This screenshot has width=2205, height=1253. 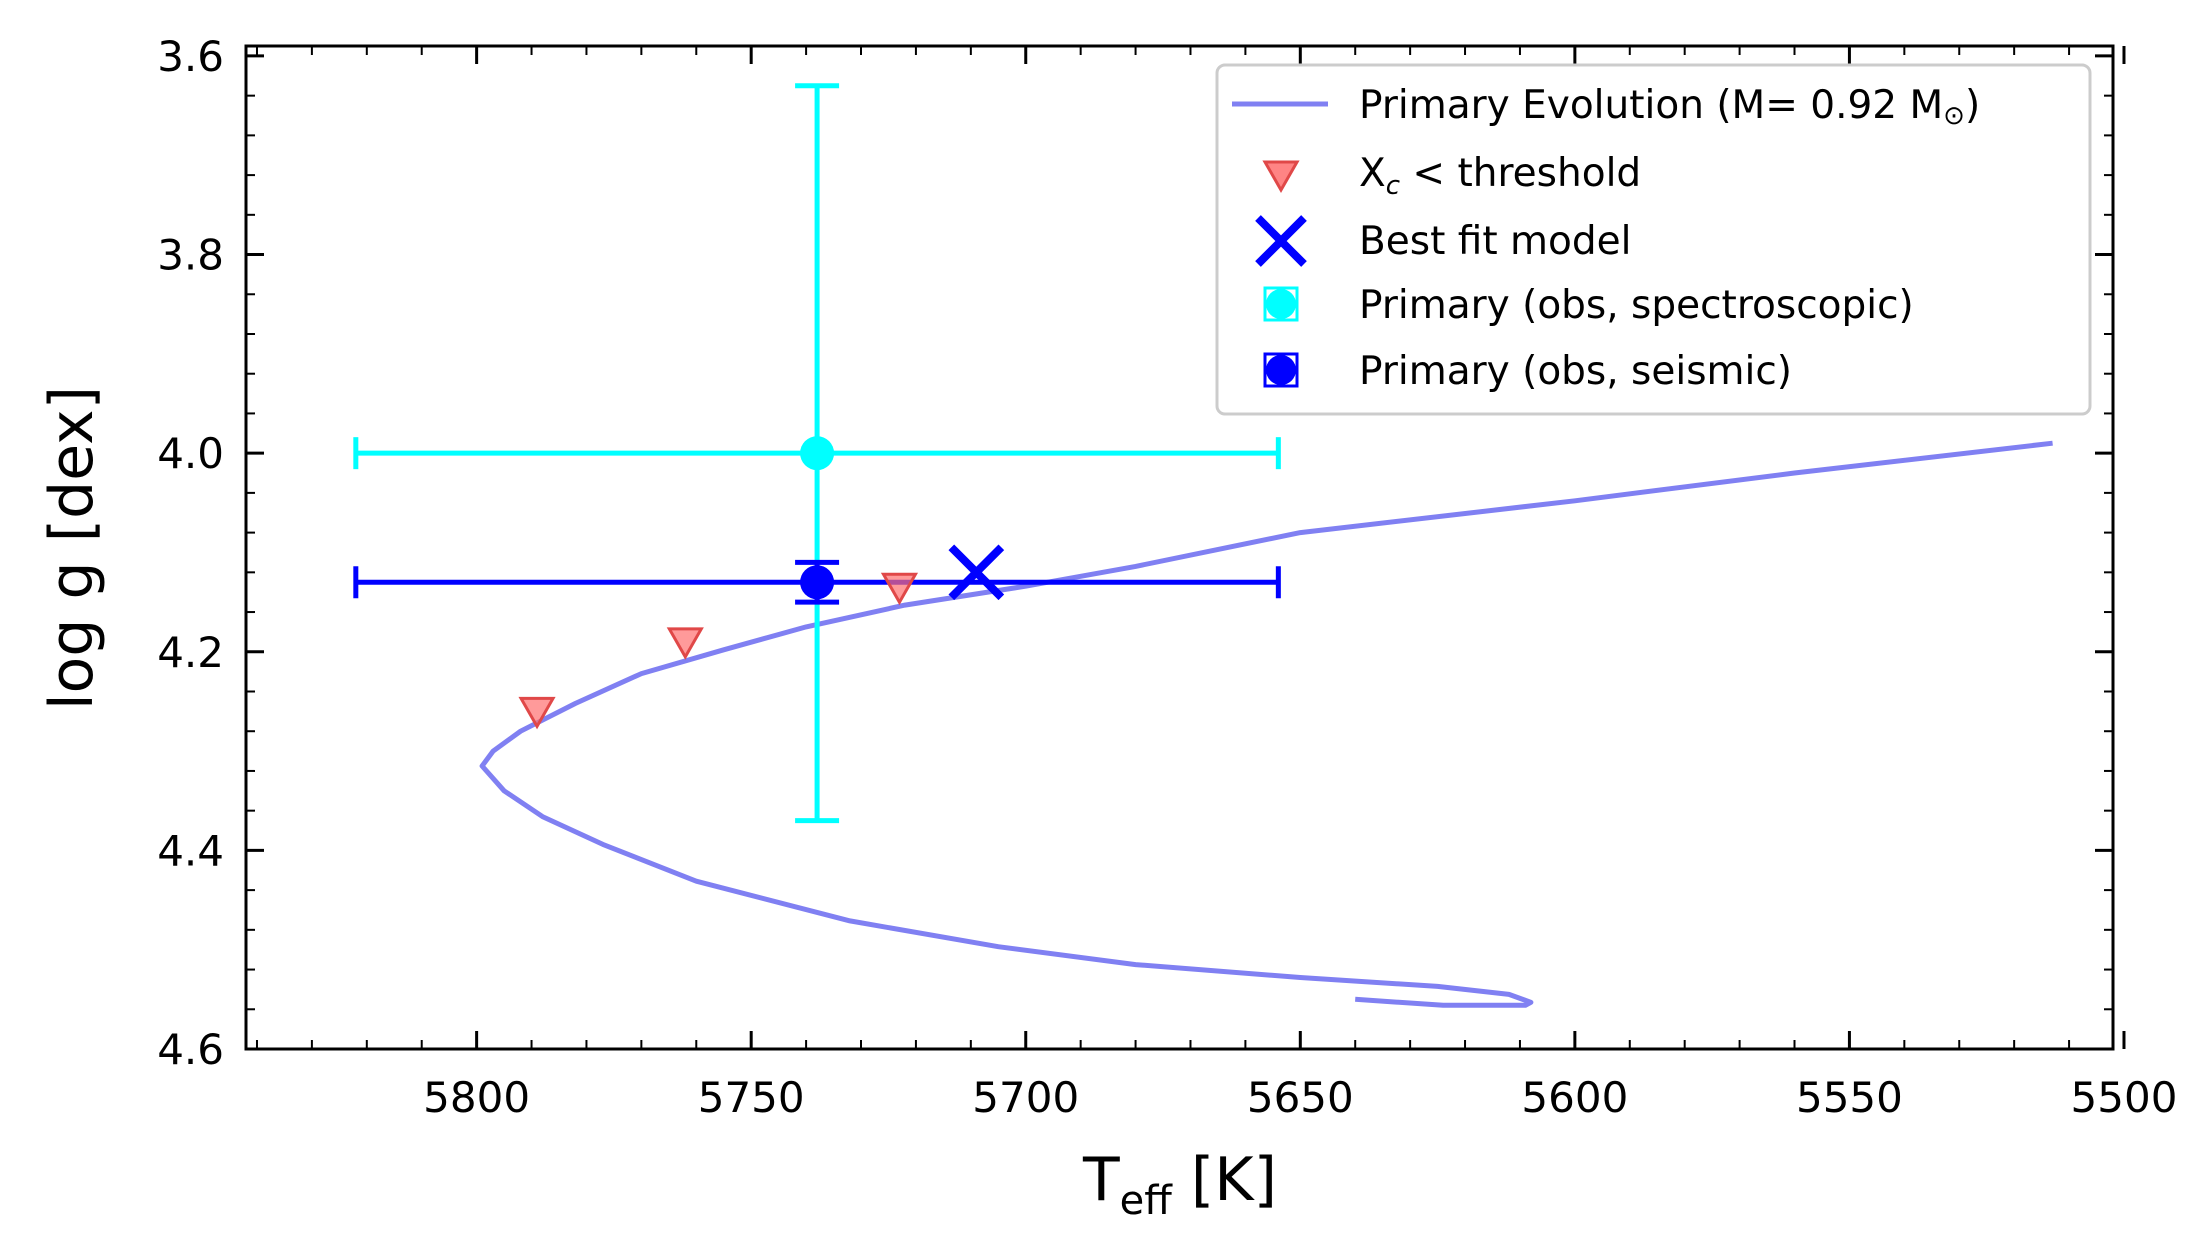 I want to click on legend-best-fit-label: Best fit model, so click(x=1495, y=241).